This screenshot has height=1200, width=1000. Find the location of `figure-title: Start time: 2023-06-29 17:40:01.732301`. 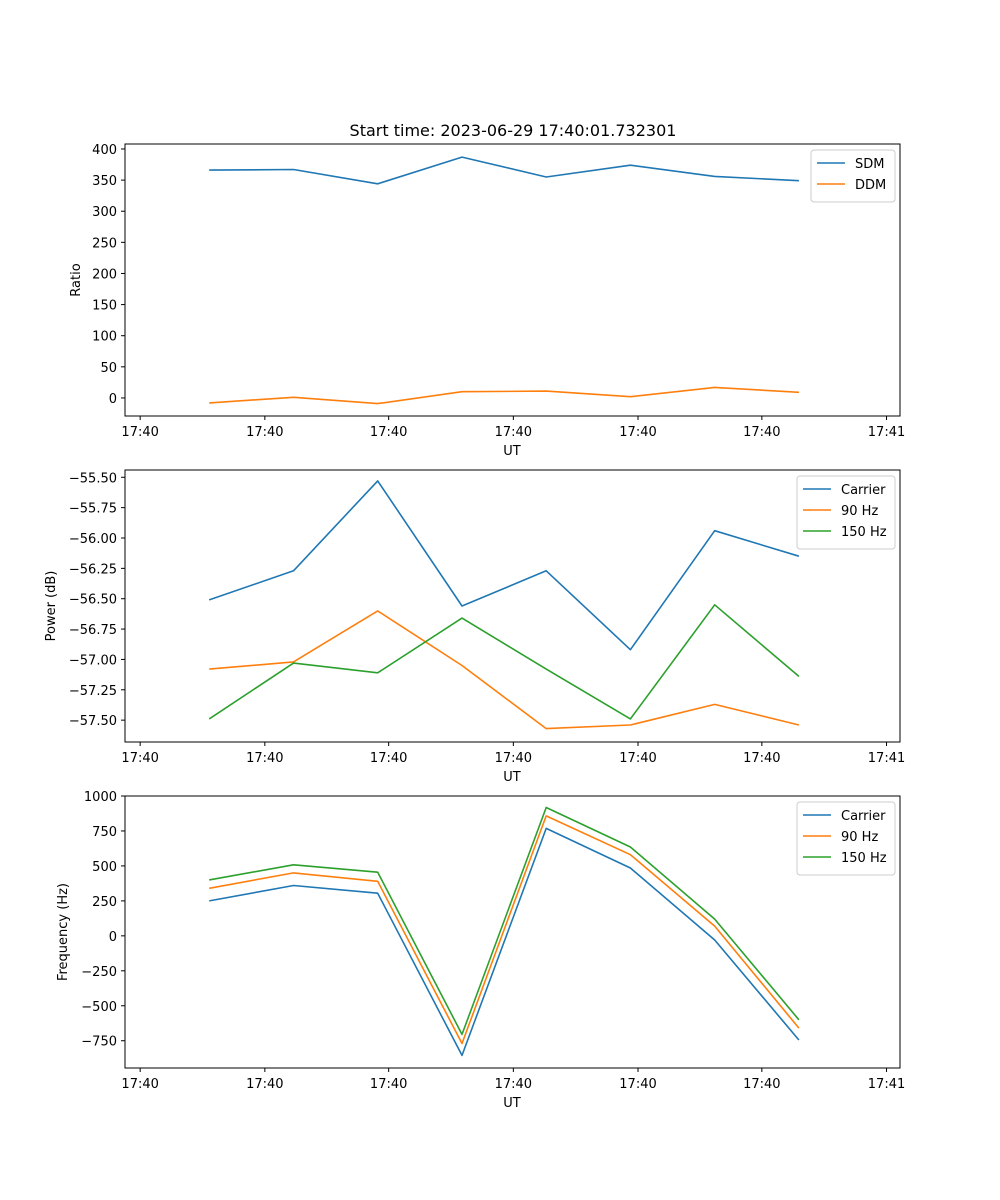

figure-title: Start time: 2023-06-29 17:40:01.732301 is located at coordinates (513, 130).